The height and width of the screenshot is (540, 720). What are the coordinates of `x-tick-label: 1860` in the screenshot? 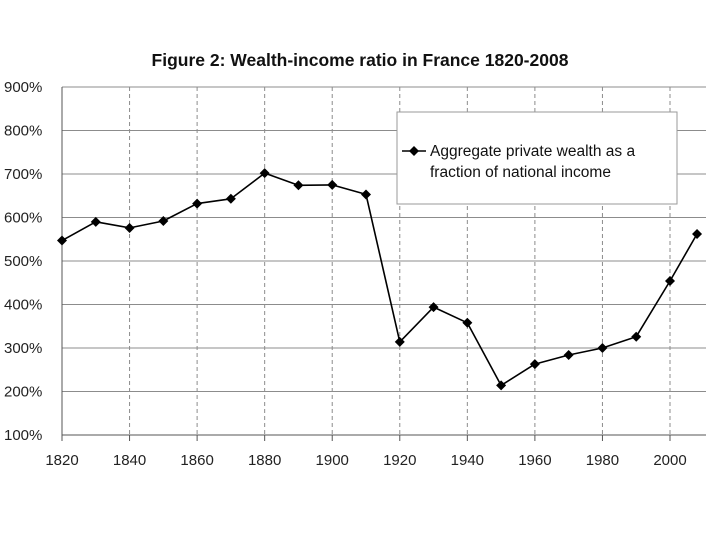 It's located at (196, 460).